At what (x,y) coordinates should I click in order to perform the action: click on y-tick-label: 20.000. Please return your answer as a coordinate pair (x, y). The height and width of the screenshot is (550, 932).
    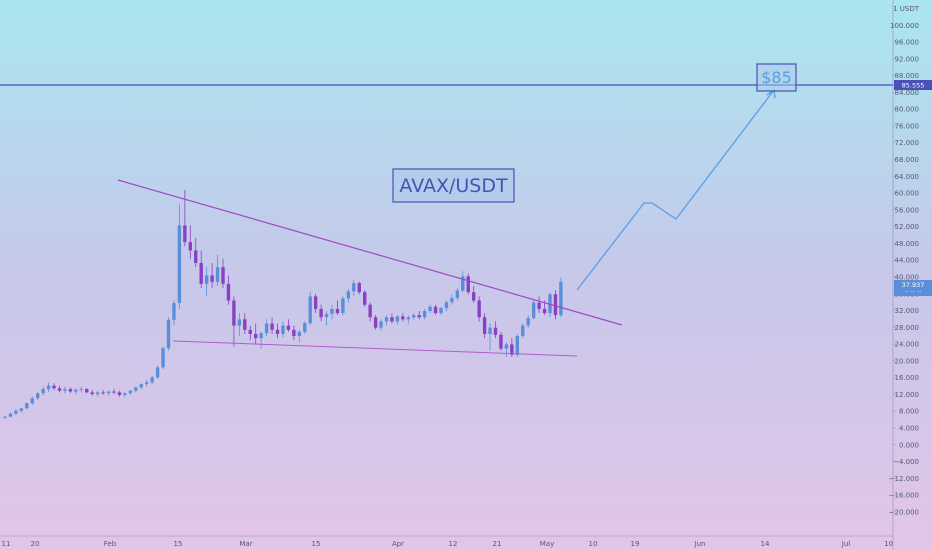
    Looking at the image, I should click on (907, 361).